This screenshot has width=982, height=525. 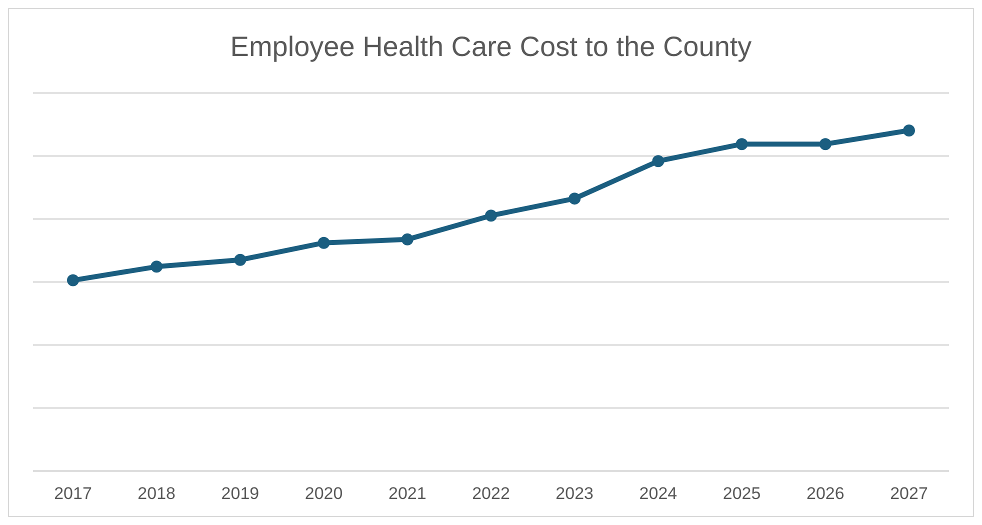 What do you see at coordinates (73, 494) in the screenshot?
I see `x-tick-label: 2017` at bounding box center [73, 494].